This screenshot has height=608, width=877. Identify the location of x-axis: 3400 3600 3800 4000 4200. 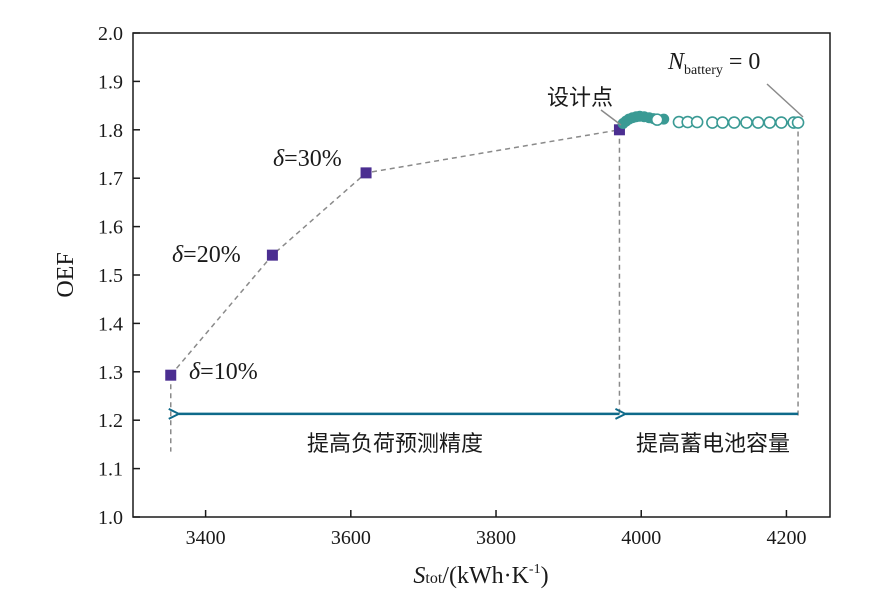
(496, 529).